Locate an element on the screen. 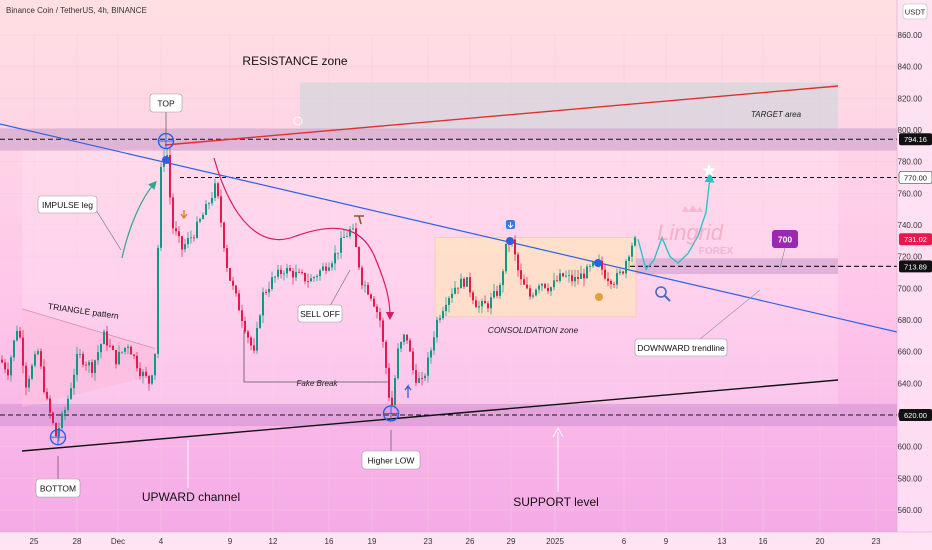 This screenshot has width=932, height=550. projection is located at coordinates (677, 216).